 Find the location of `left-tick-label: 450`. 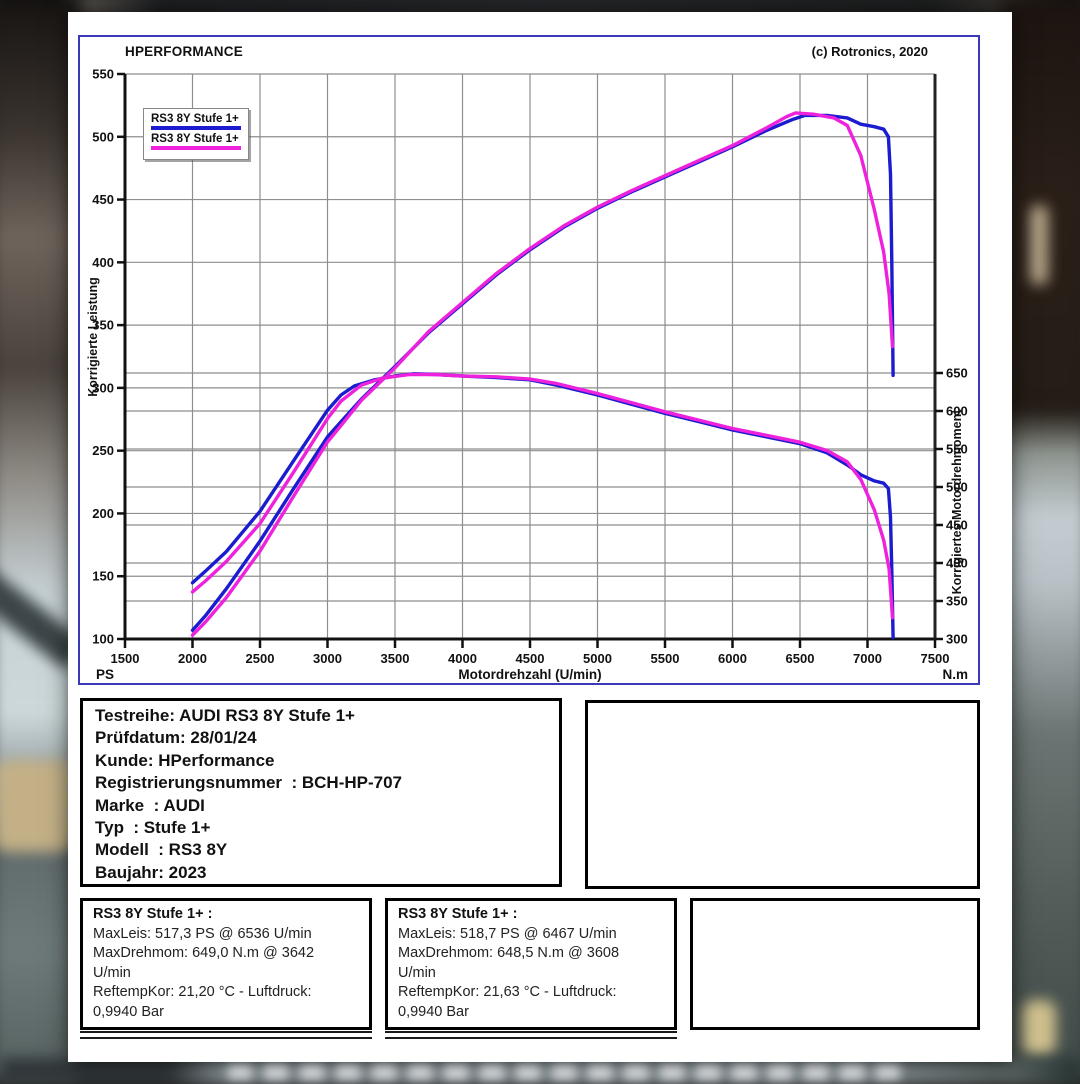

left-tick-label: 450 is located at coordinates (103, 199).